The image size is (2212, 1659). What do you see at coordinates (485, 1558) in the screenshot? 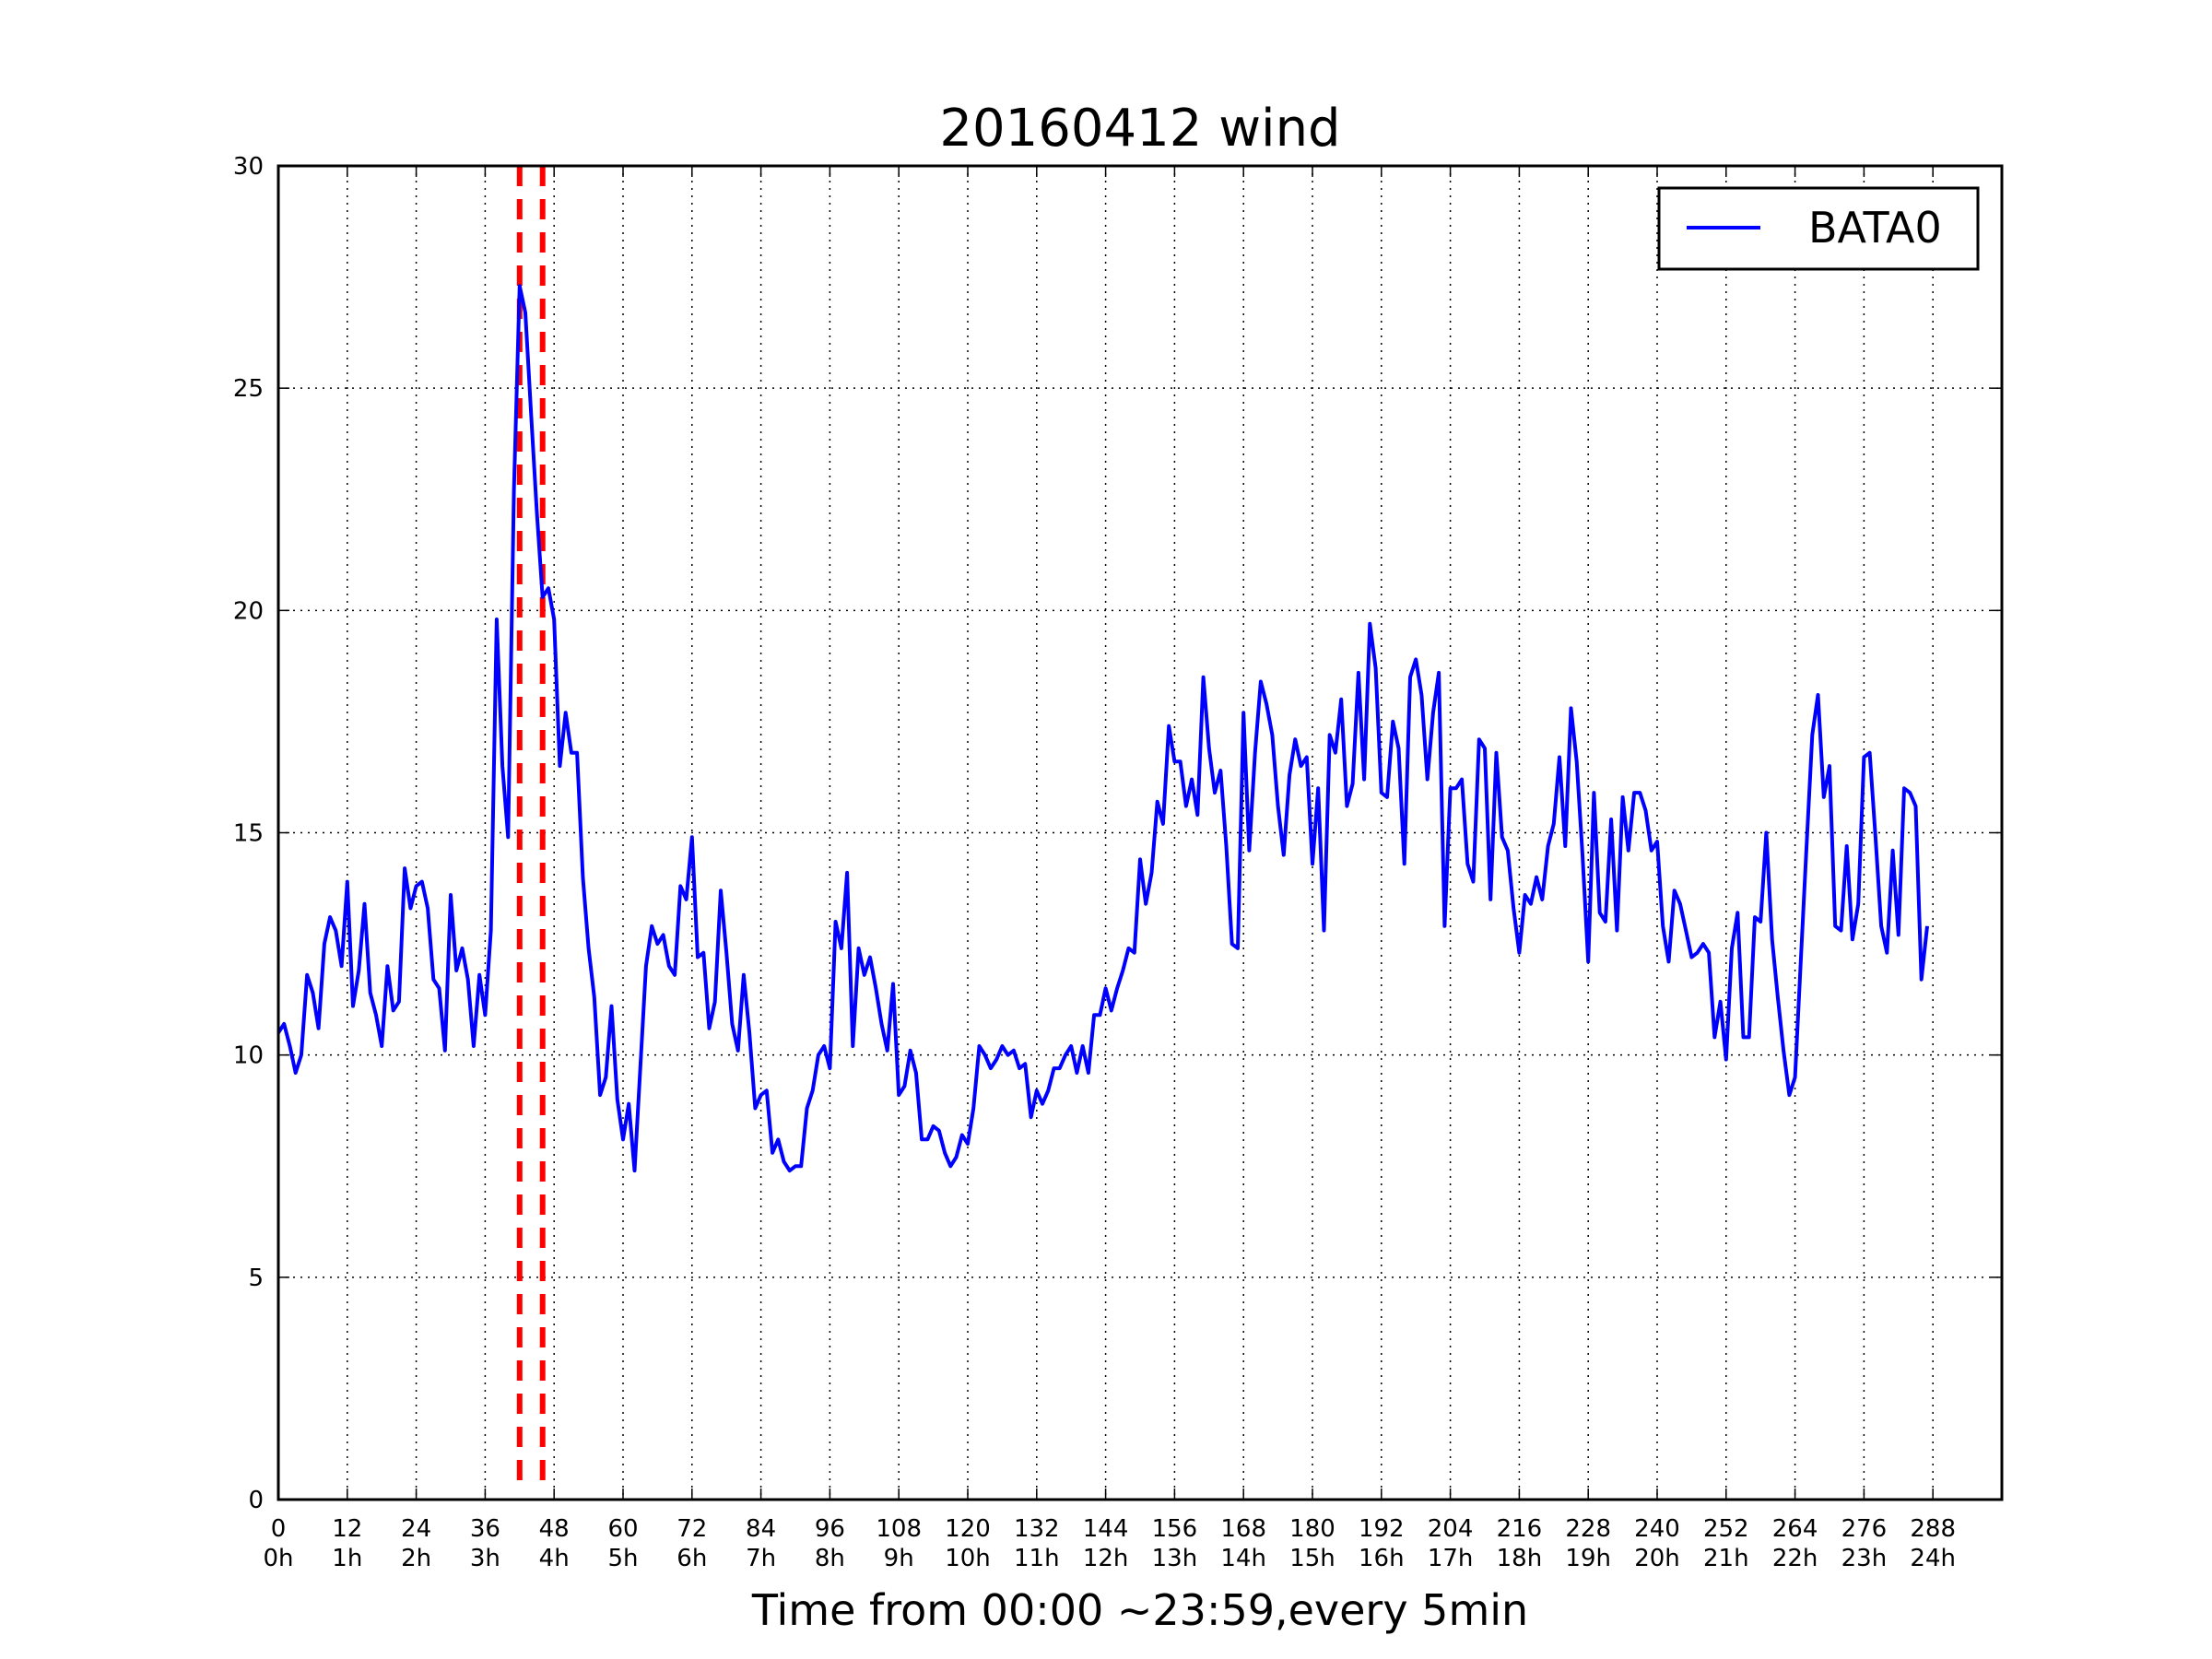
I see `x-tick-sublabel: 3h` at bounding box center [485, 1558].